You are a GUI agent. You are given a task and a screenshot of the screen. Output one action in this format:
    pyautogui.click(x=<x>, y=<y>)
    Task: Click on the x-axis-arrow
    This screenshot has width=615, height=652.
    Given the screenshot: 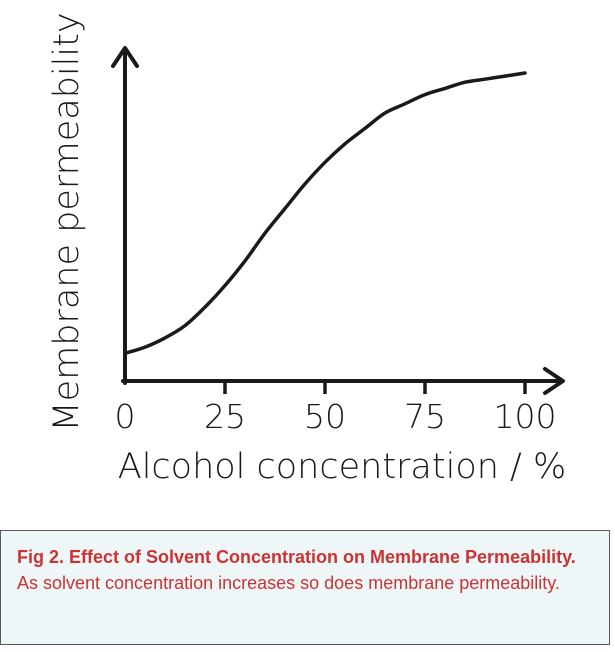 What is the action you would take?
    pyautogui.click(x=554, y=381)
    